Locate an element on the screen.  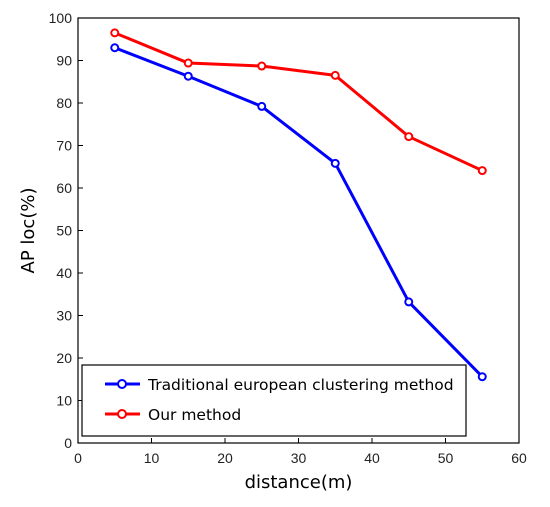
y-tick-label: 20 is located at coordinates (64, 358).